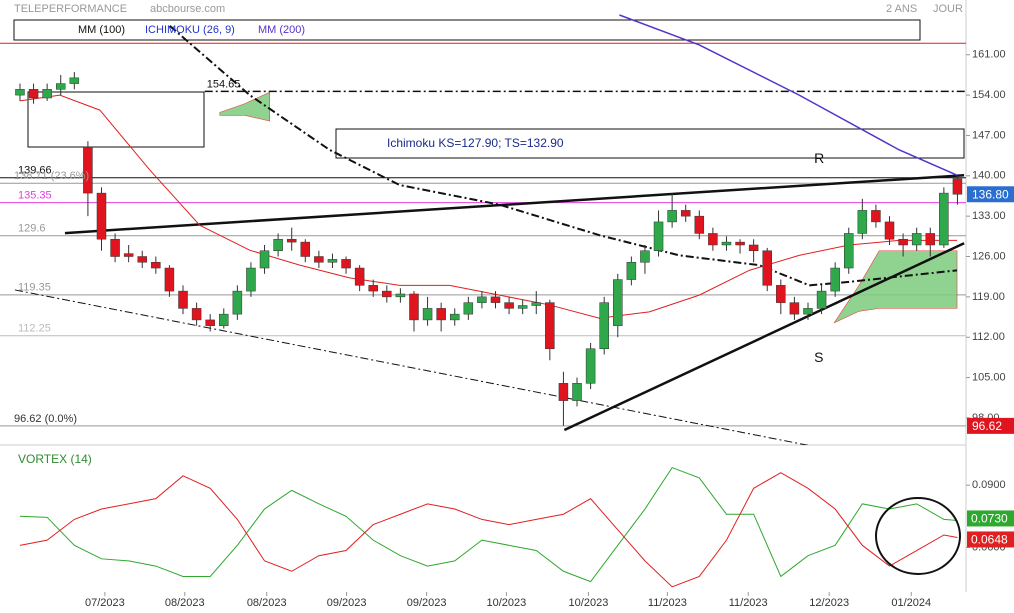 This screenshot has height=613, width=1014. Describe the element at coordinates (818, 357) in the screenshot. I see `trendline-label: S` at that location.